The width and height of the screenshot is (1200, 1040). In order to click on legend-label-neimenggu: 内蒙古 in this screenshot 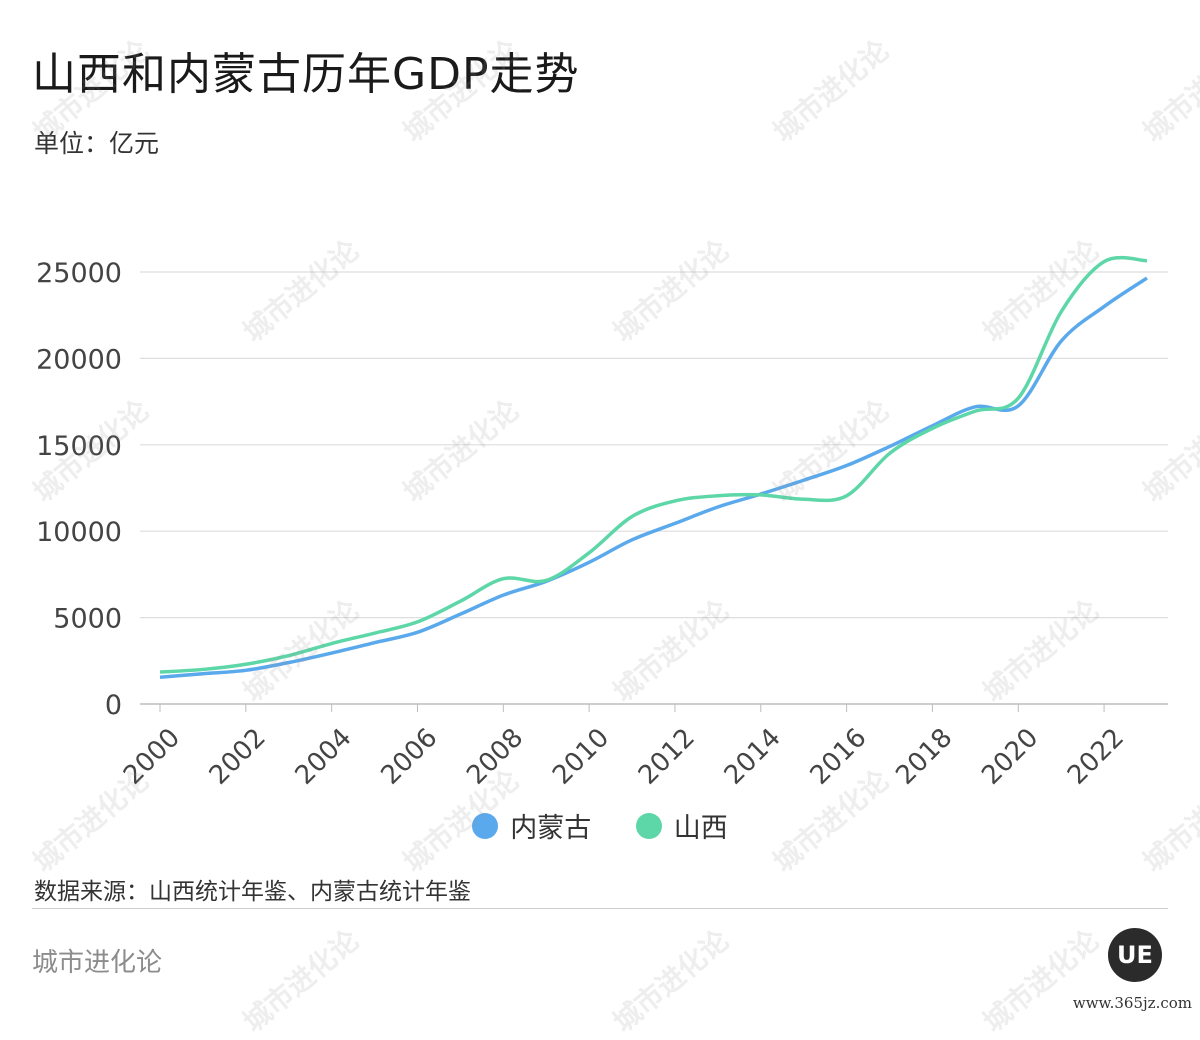, I will do `click(551, 828)`.